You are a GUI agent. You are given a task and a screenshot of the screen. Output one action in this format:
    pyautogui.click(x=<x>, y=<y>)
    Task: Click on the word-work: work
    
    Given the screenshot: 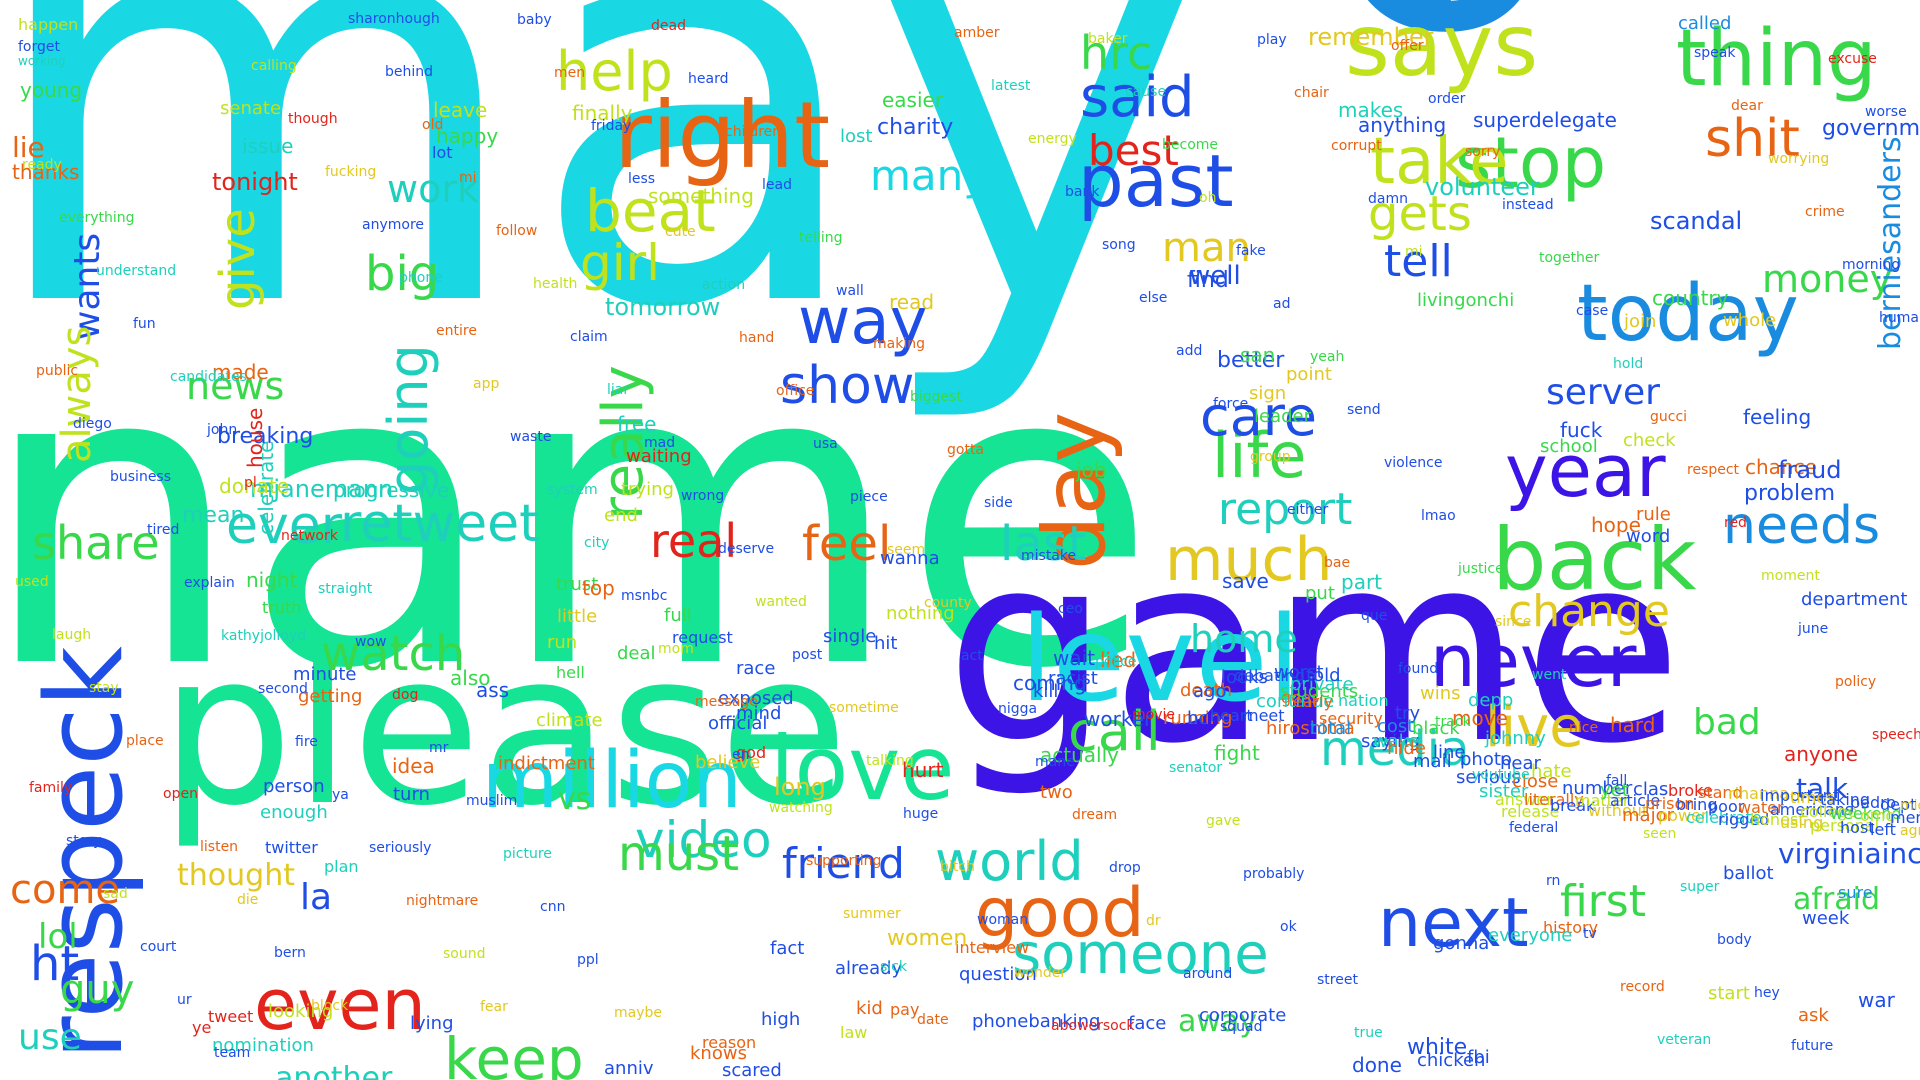 What is the action you would take?
    pyautogui.click(x=433, y=189)
    